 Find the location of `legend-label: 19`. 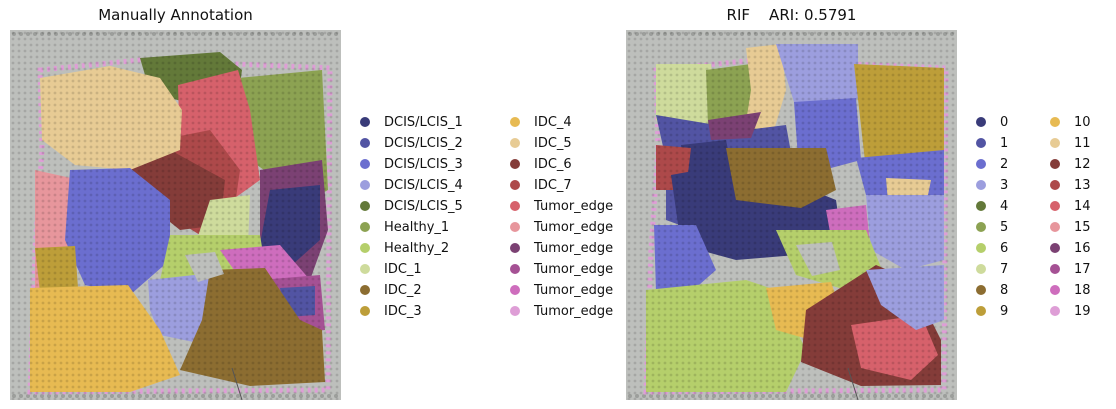

legend-label: 19 is located at coordinates (1082, 311).